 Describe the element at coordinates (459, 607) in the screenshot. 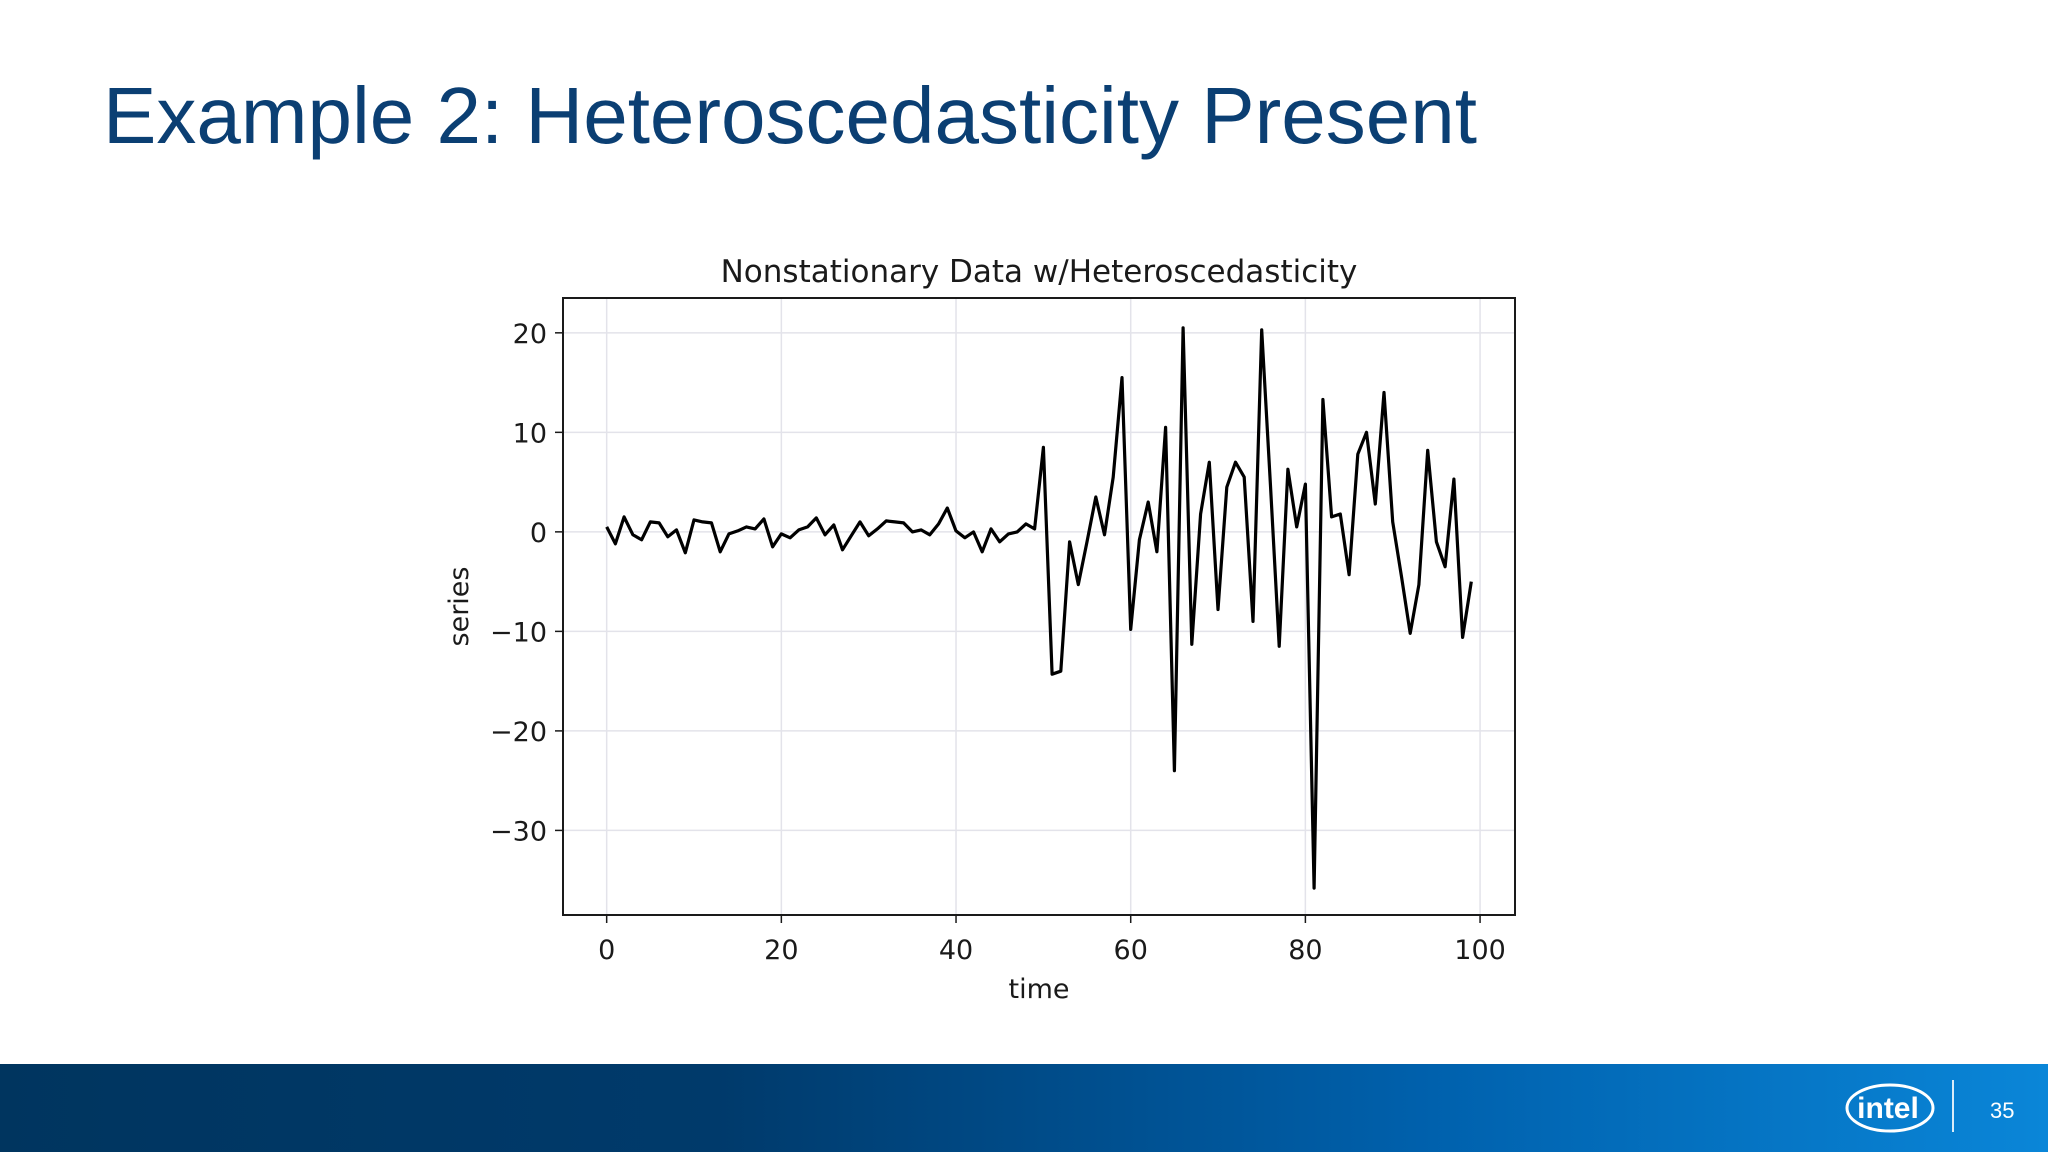

I see `y-axis-label: series` at that location.